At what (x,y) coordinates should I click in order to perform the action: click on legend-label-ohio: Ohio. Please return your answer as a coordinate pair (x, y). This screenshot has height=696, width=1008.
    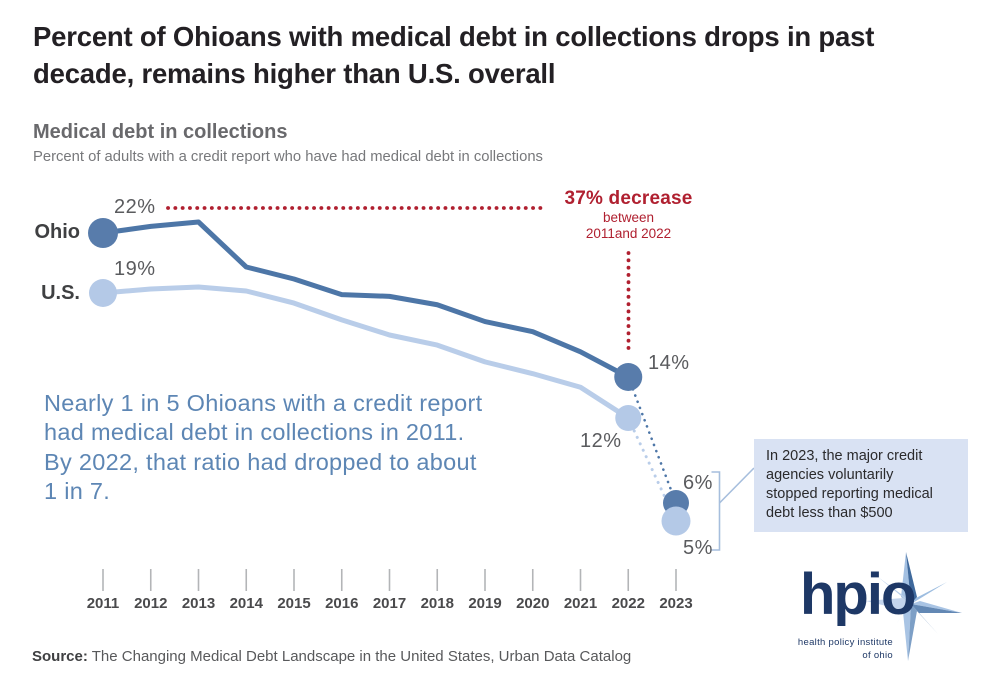
    Looking at the image, I should click on (57, 232).